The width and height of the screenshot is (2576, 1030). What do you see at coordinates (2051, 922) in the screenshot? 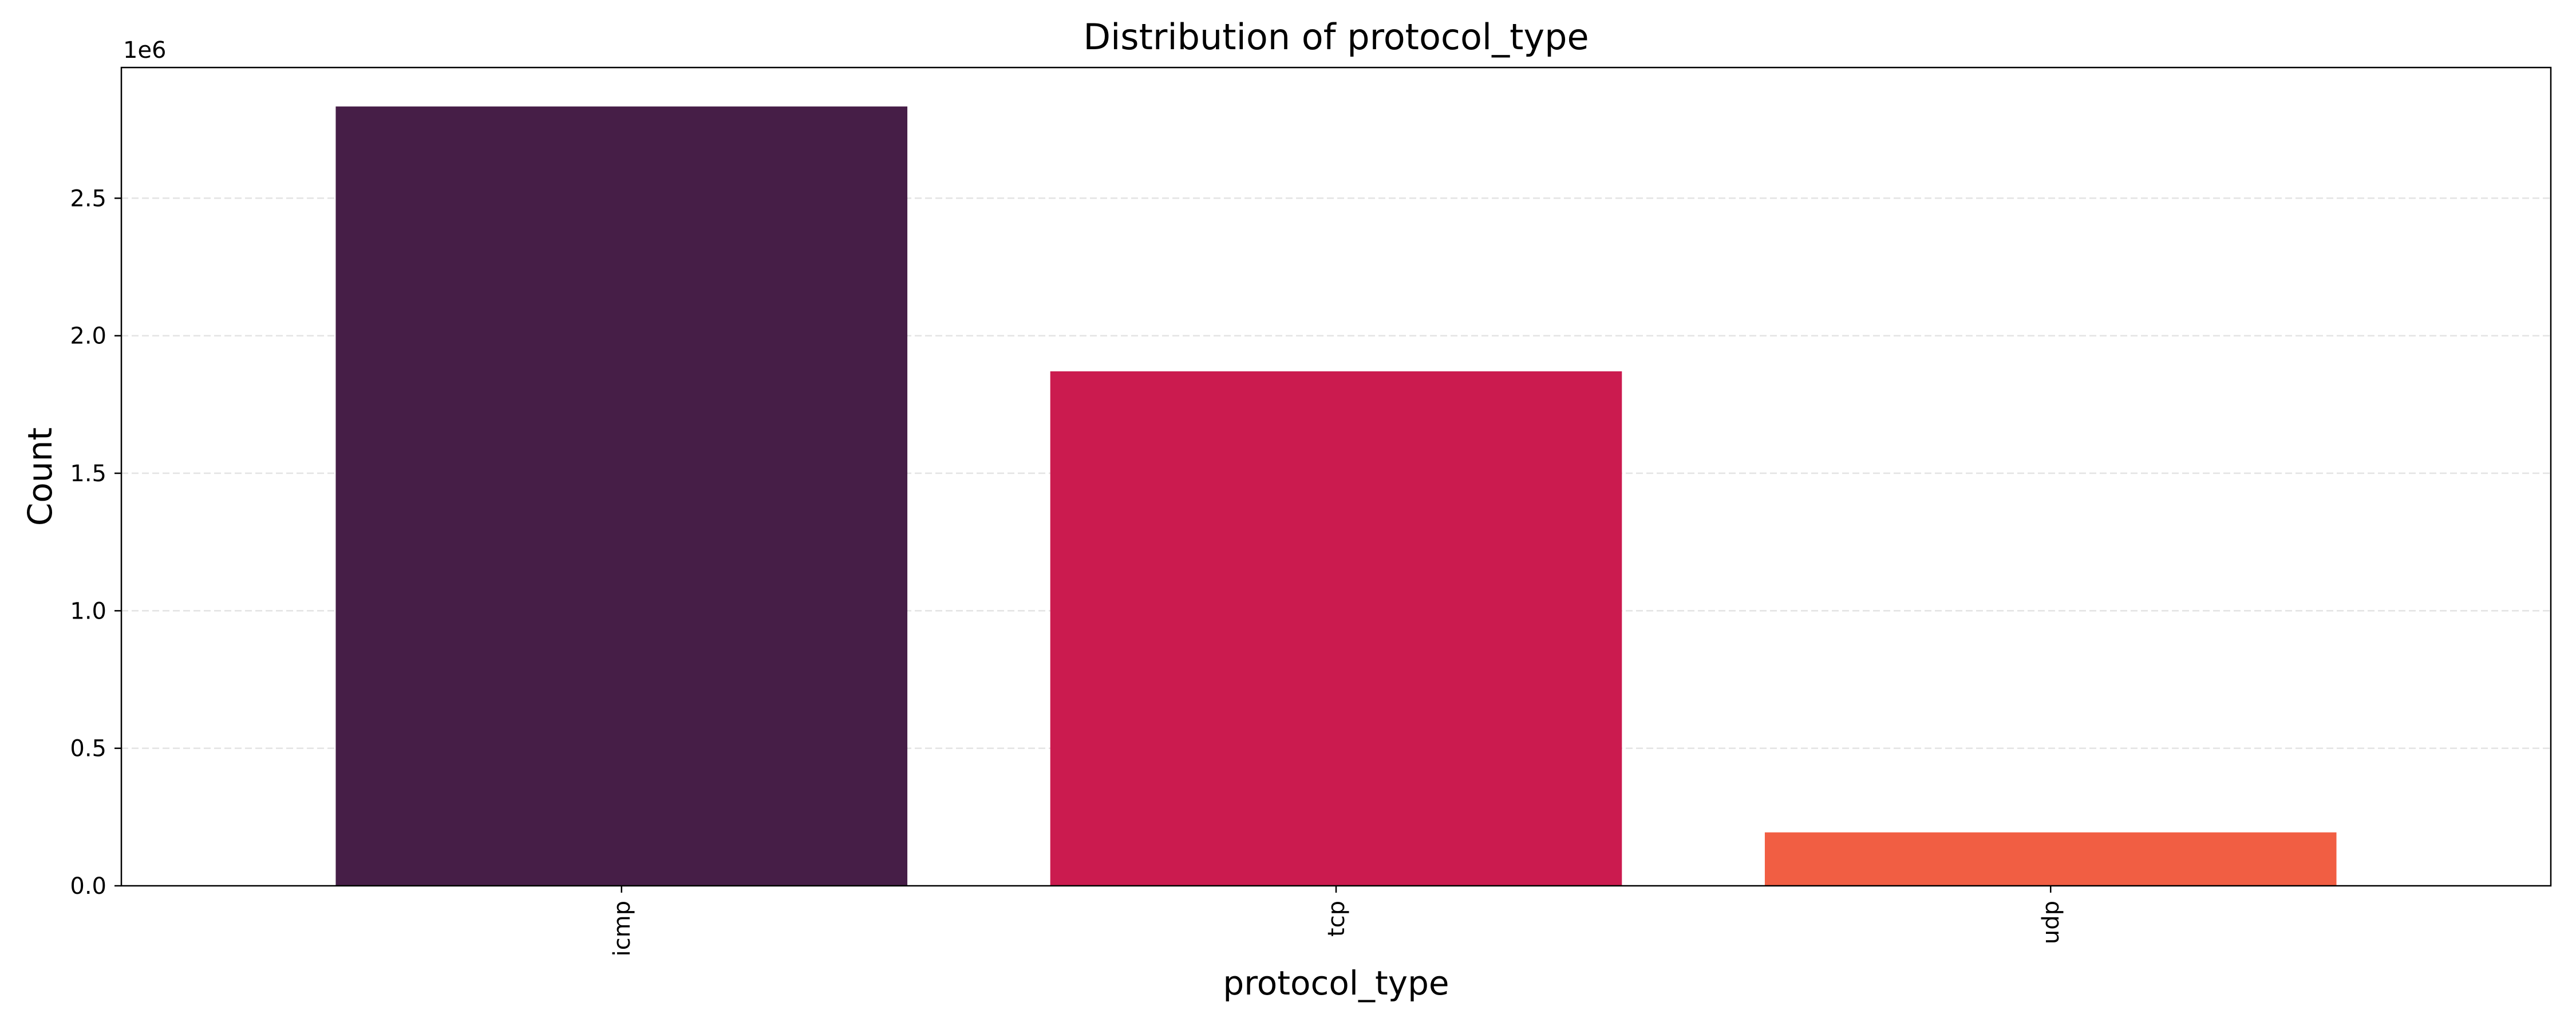
I see `x-tick-label: udp` at bounding box center [2051, 922].